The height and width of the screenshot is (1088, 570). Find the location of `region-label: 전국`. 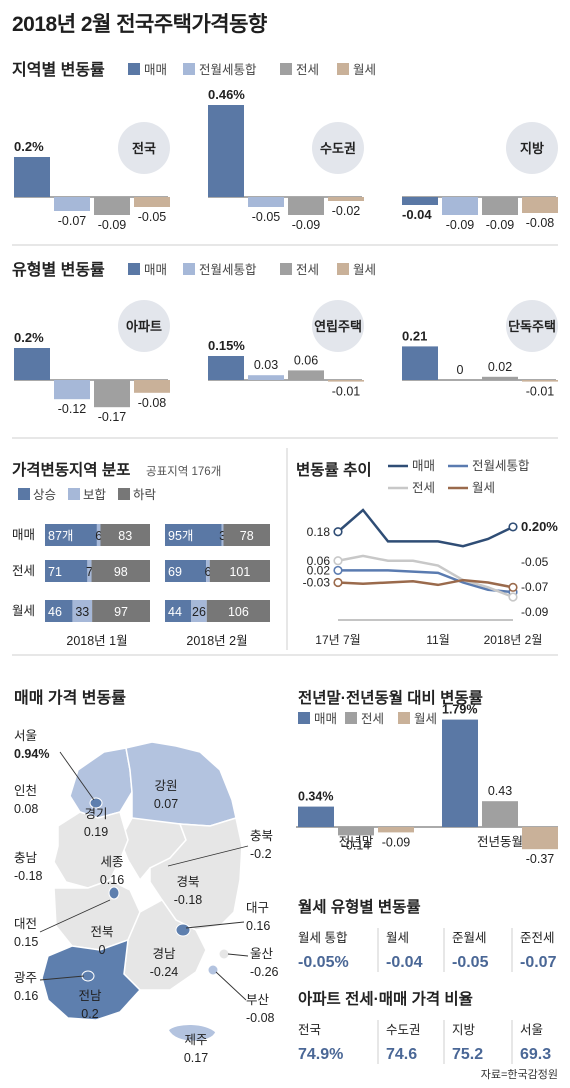

region-label: 전국 is located at coordinates (144, 148).